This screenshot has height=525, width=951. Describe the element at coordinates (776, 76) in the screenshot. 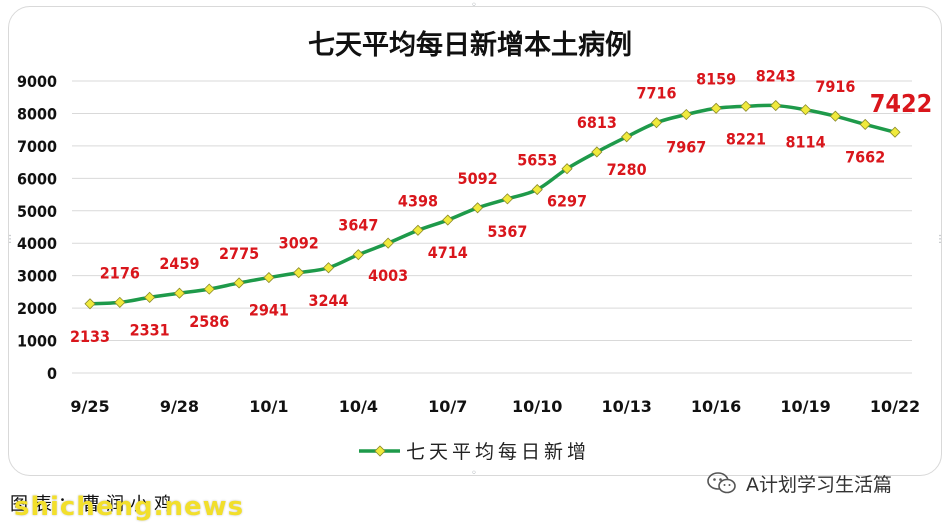

I see `data-label: 8243` at that location.